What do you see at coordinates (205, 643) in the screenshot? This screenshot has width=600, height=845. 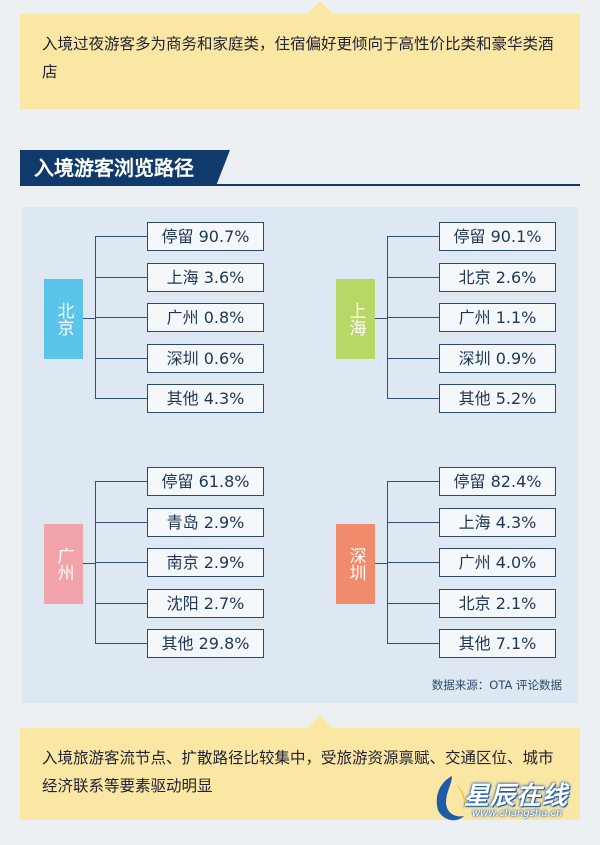 I see `destination-box: 其他 29.8%` at bounding box center [205, 643].